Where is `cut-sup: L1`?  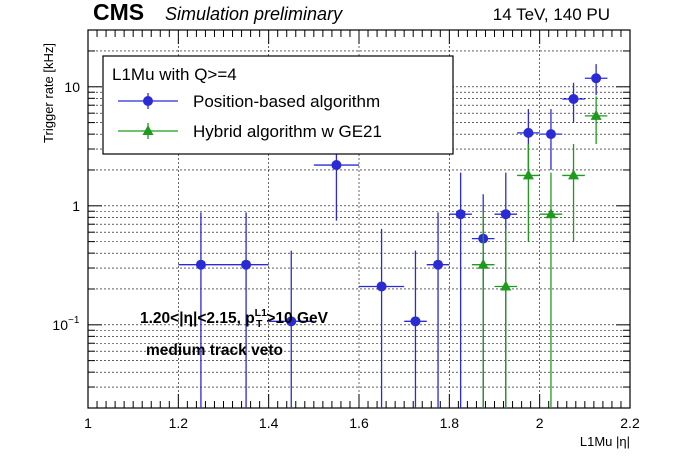 cut-sup: L1 is located at coordinates (261, 313).